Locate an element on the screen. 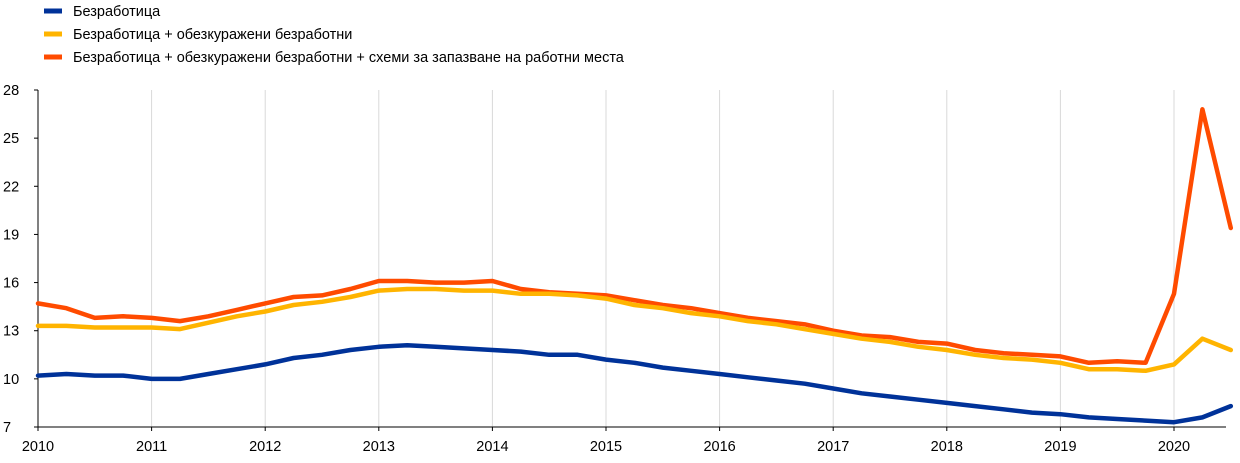 This screenshot has height=463, width=1240. legend-label-1: Безработица is located at coordinates (117, 12).